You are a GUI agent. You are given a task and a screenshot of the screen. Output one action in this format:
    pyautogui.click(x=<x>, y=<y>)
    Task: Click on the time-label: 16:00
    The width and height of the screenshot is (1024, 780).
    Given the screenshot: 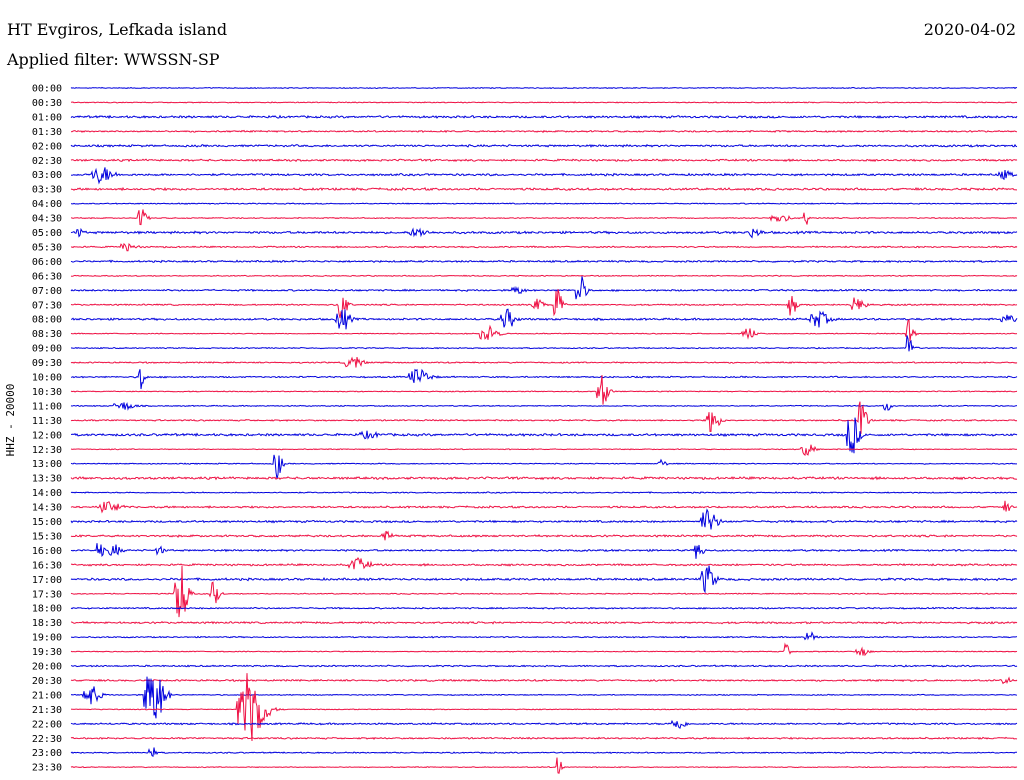 What is the action you would take?
    pyautogui.click(x=47, y=551)
    